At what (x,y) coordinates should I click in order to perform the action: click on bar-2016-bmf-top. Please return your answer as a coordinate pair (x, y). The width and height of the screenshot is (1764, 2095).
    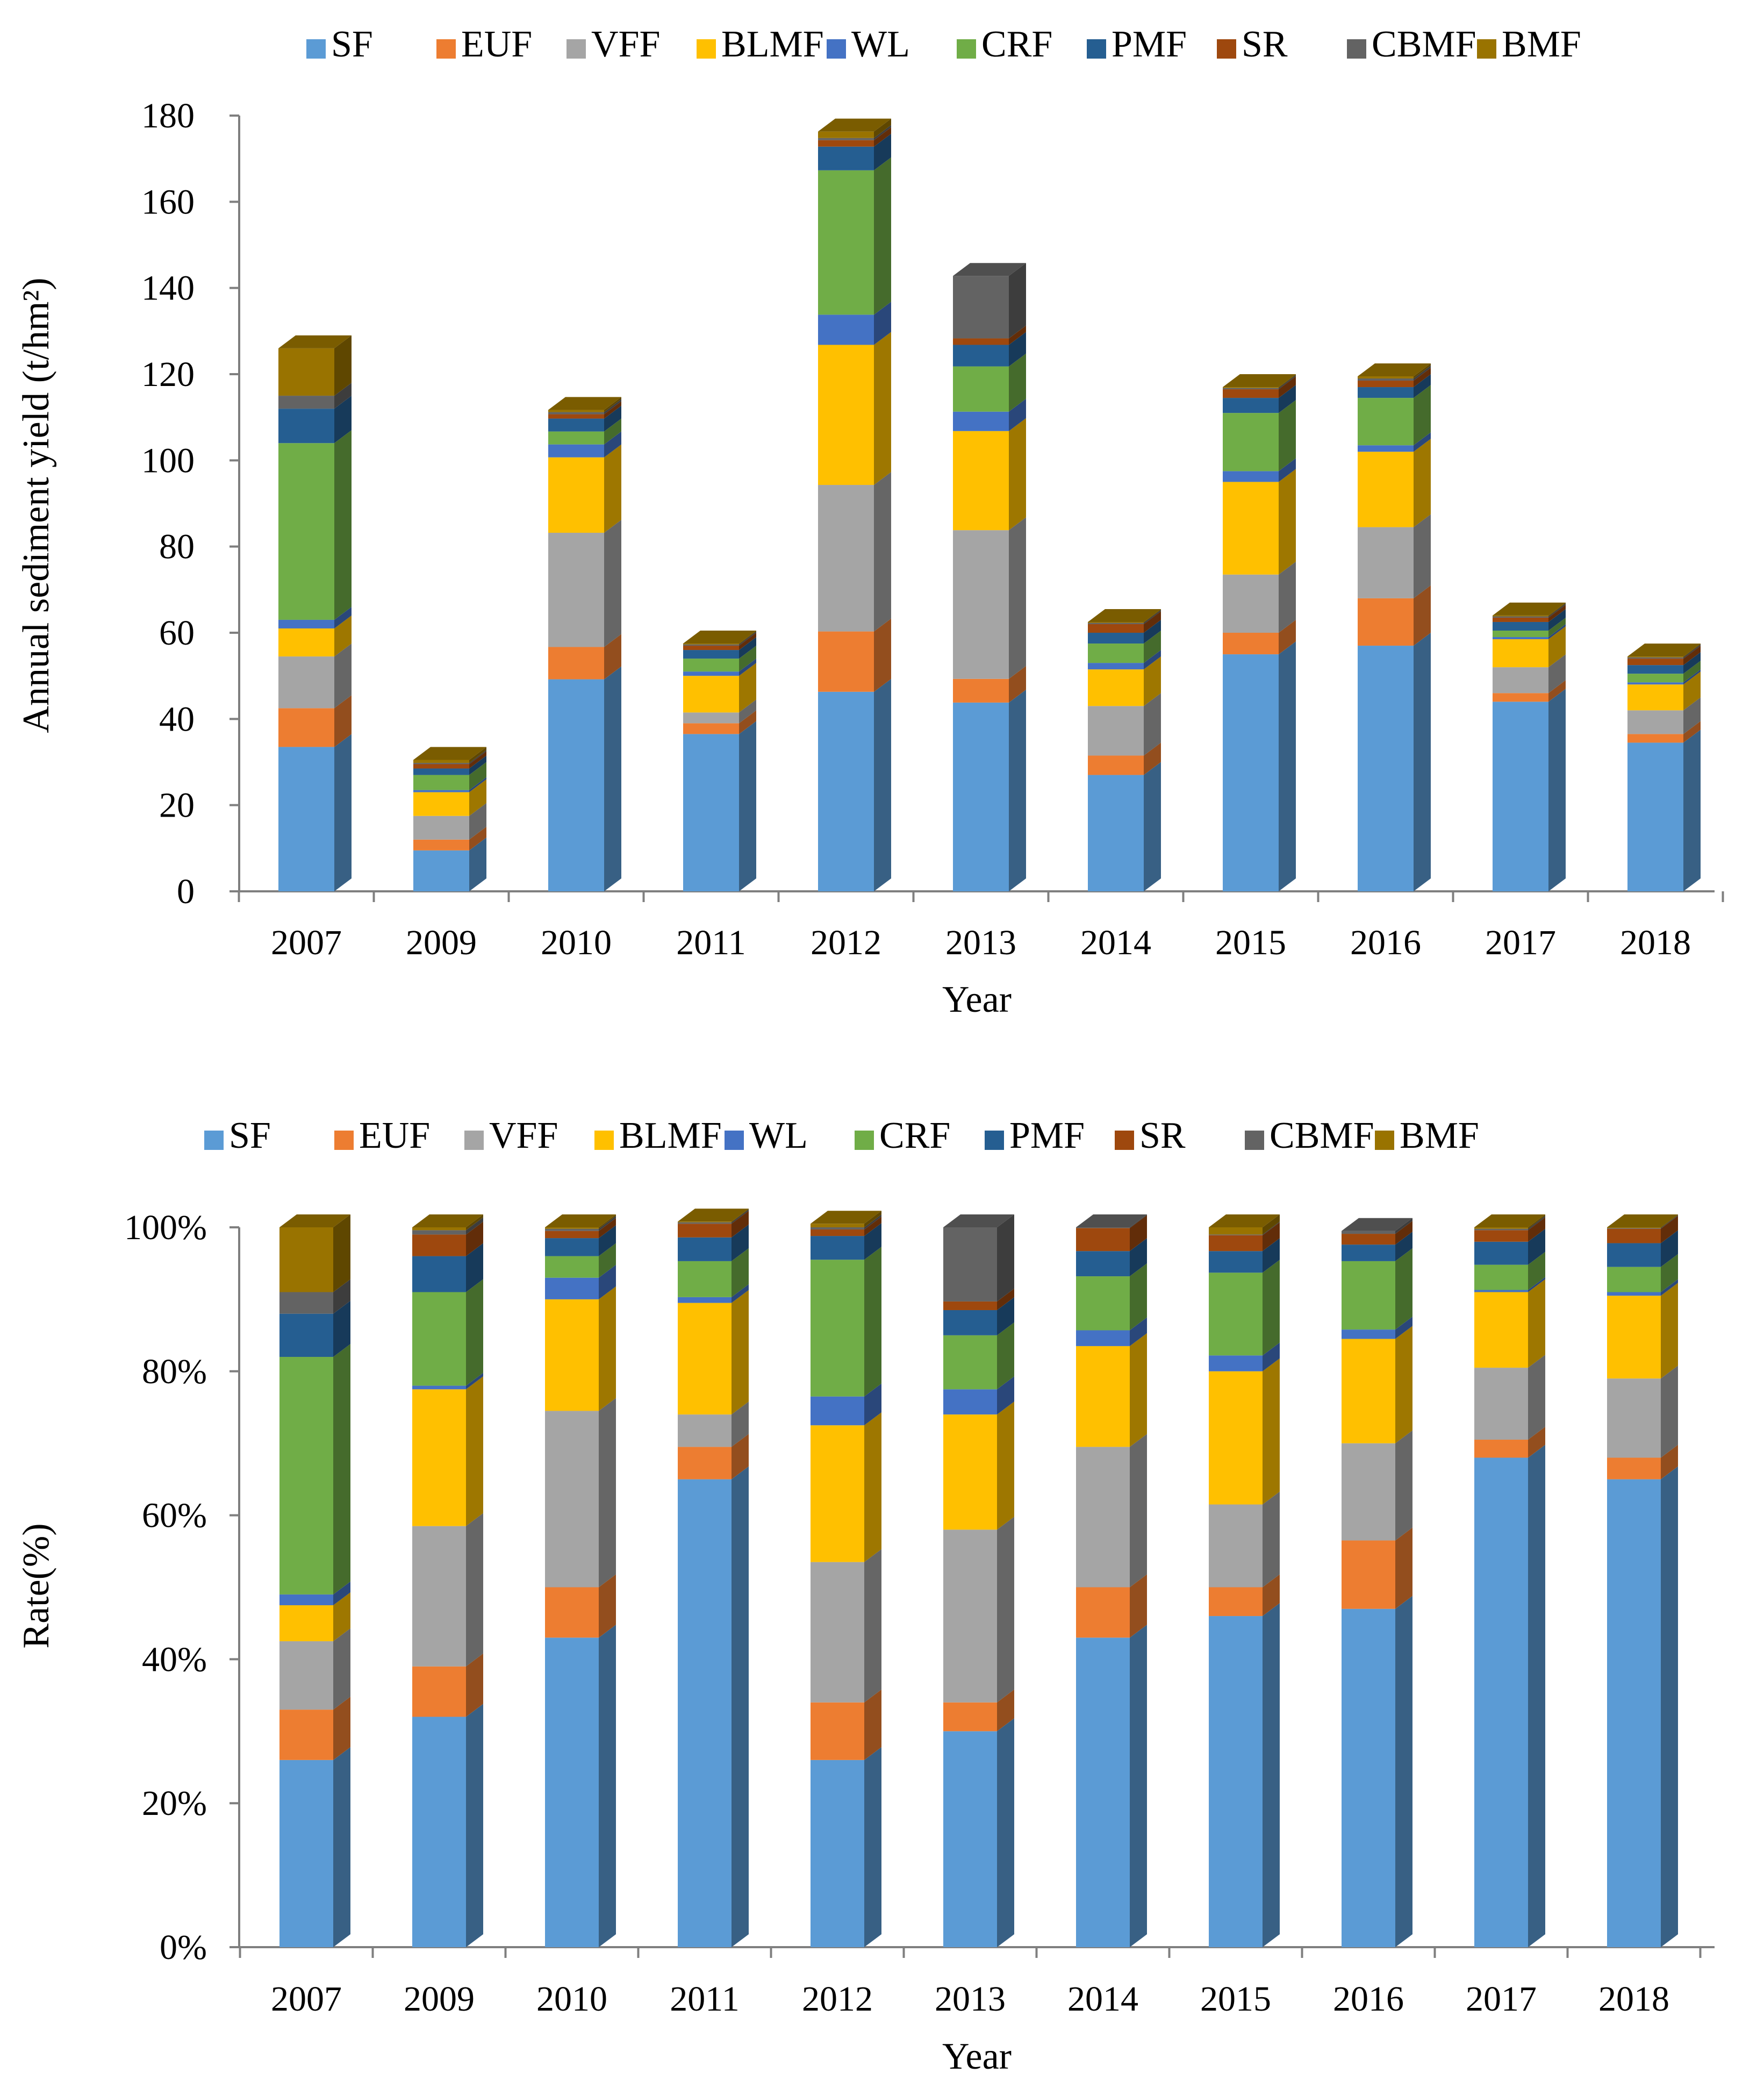
    Looking at the image, I should click on (1395, 370).